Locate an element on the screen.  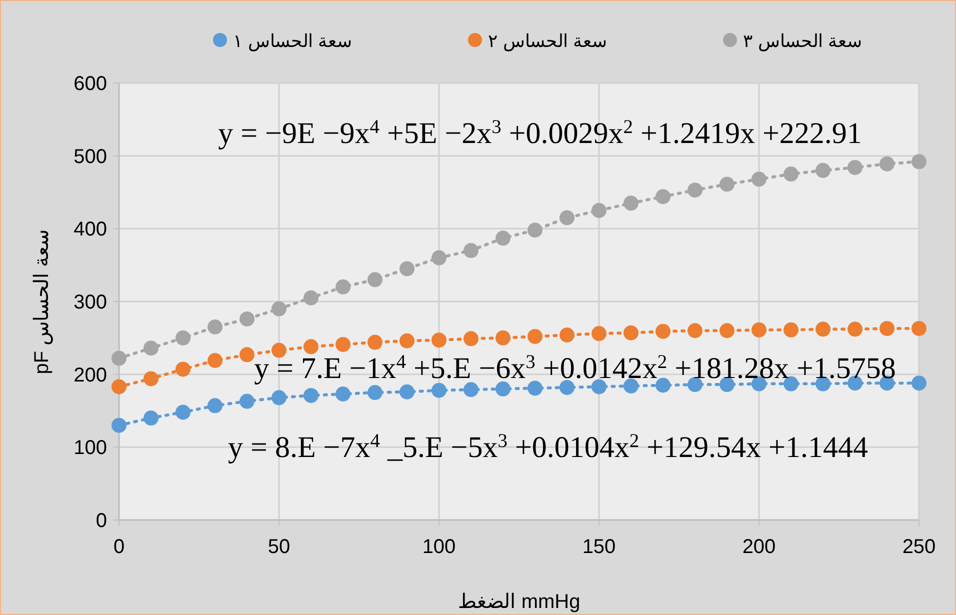
y-tick-label: 0 is located at coordinates (101, 521).